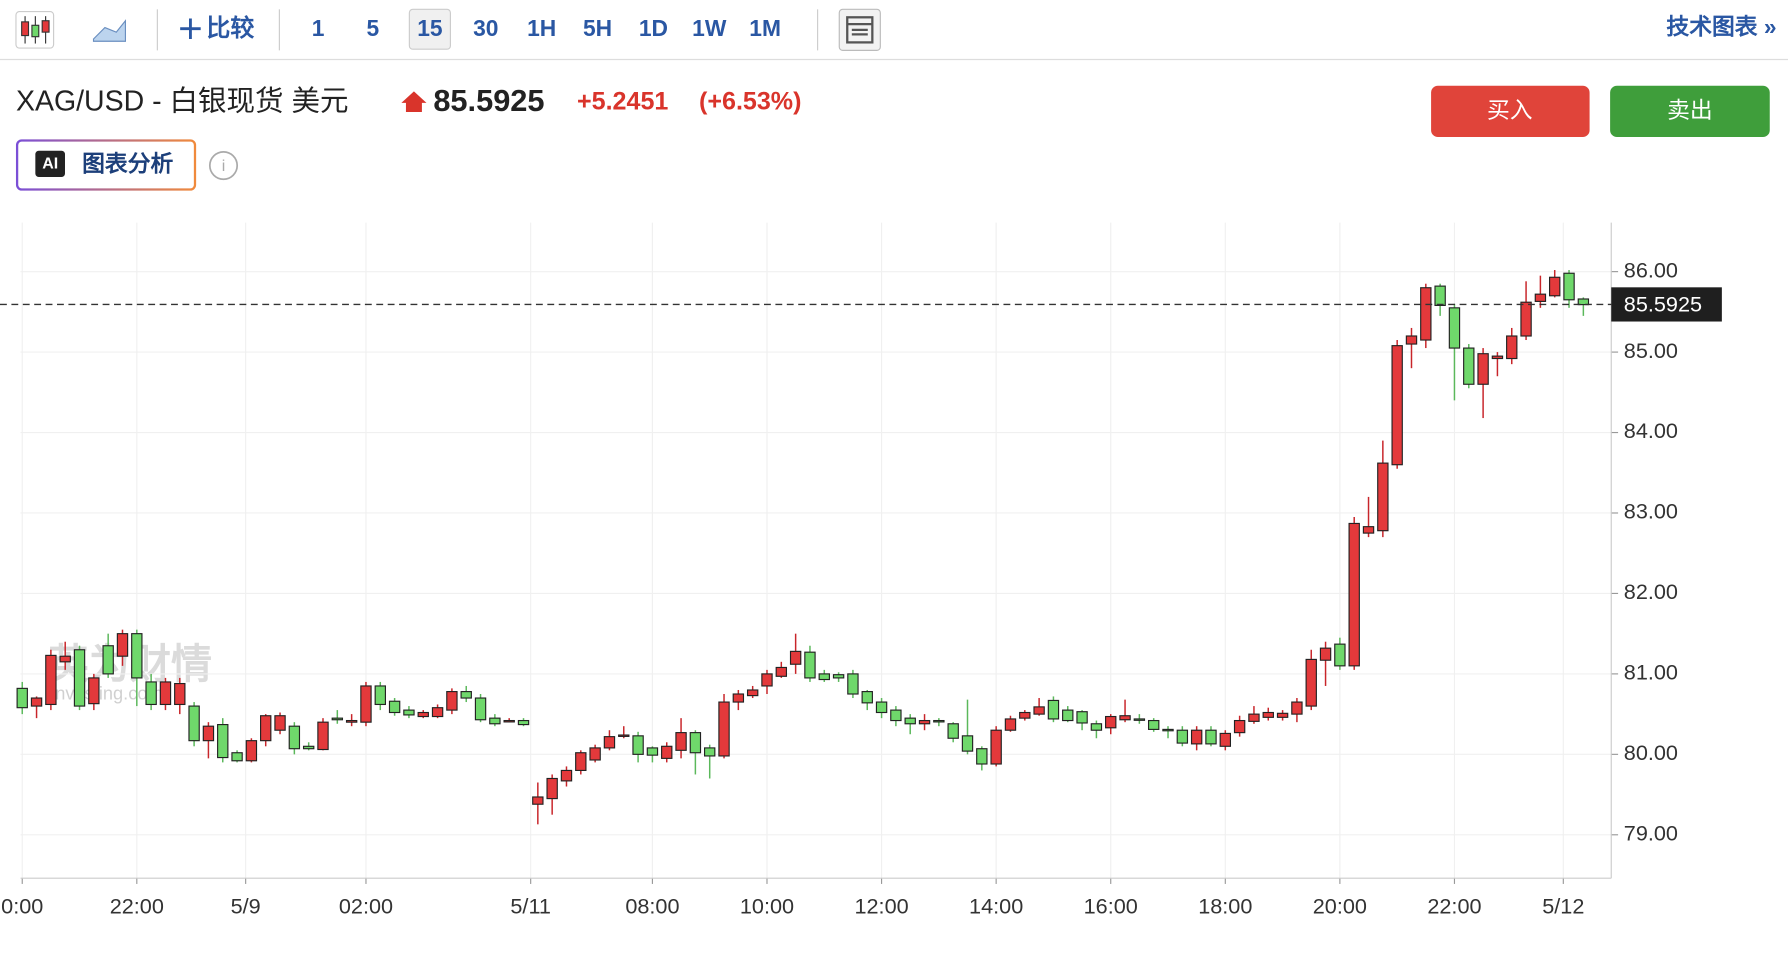 The height and width of the screenshot is (953, 1788). I want to click on area-icon, so click(109, 30).